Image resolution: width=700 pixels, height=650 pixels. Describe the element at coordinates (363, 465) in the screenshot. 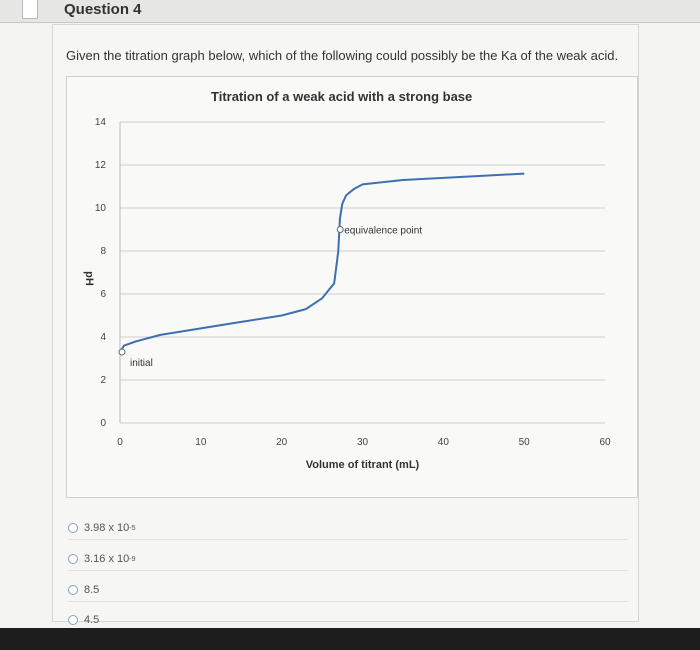

I see `x-axis-label: Volume of titrant (mL)` at that location.